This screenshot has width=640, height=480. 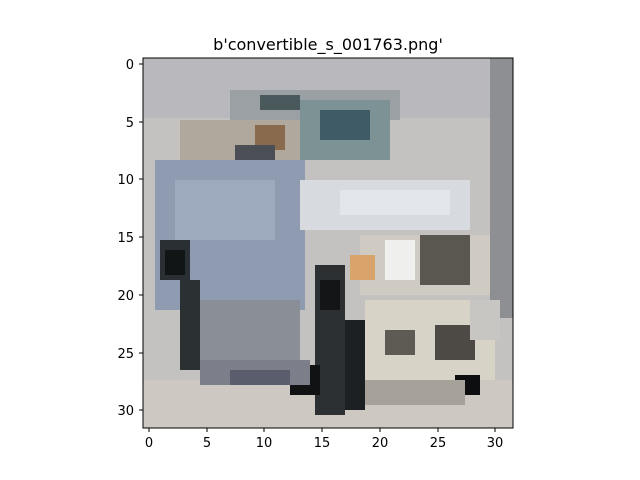 What do you see at coordinates (328, 45) in the screenshot?
I see `figure-title: b'convertible_s_001763.png'` at bounding box center [328, 45].